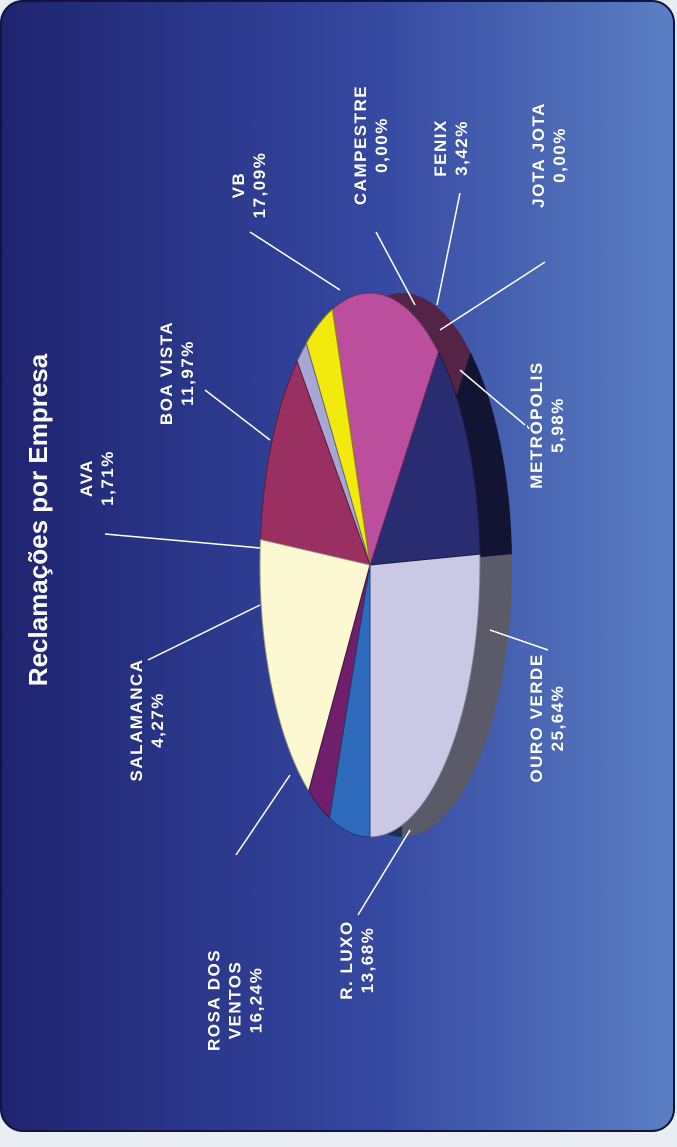 The width and height of the screenshot is (677, 1147). I want to click on leader-line-jota-jota, so click(492, 296).